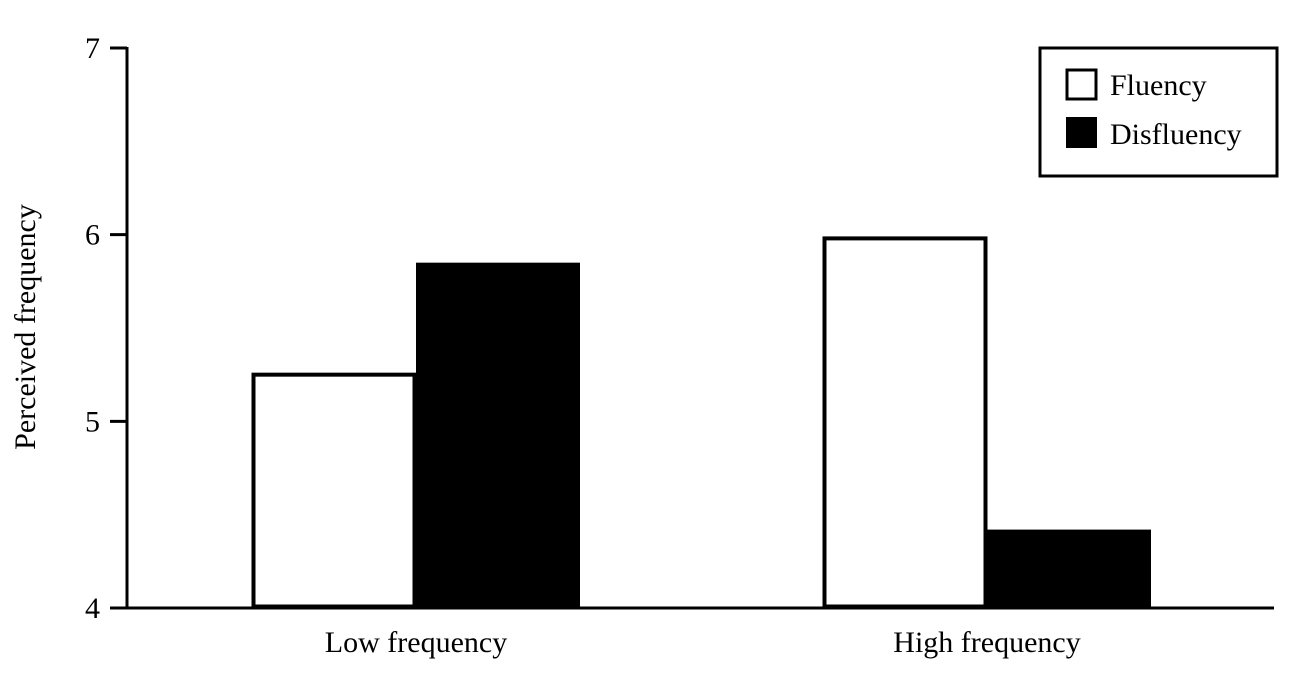  Describe the element at coordinates (92, 421) in the screenshot. I see `y-tick-label: 5` at that location.